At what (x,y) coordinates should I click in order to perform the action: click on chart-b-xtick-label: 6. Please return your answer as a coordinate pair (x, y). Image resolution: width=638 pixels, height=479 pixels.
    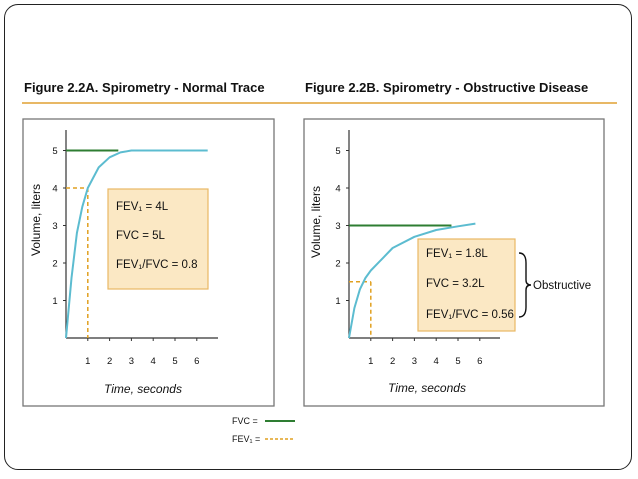
    Looking at the image, I should click on (479, 361).